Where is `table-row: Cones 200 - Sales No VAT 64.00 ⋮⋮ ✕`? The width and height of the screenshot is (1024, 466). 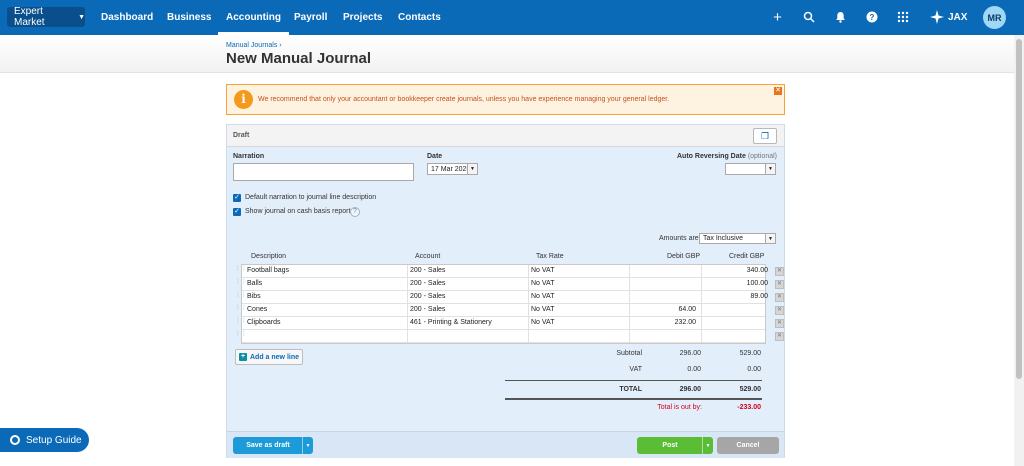
table-row: Cones 200 - Sales No VAT 64.00 ⋮⋮ ✕ is located at coordinates (509, 310).